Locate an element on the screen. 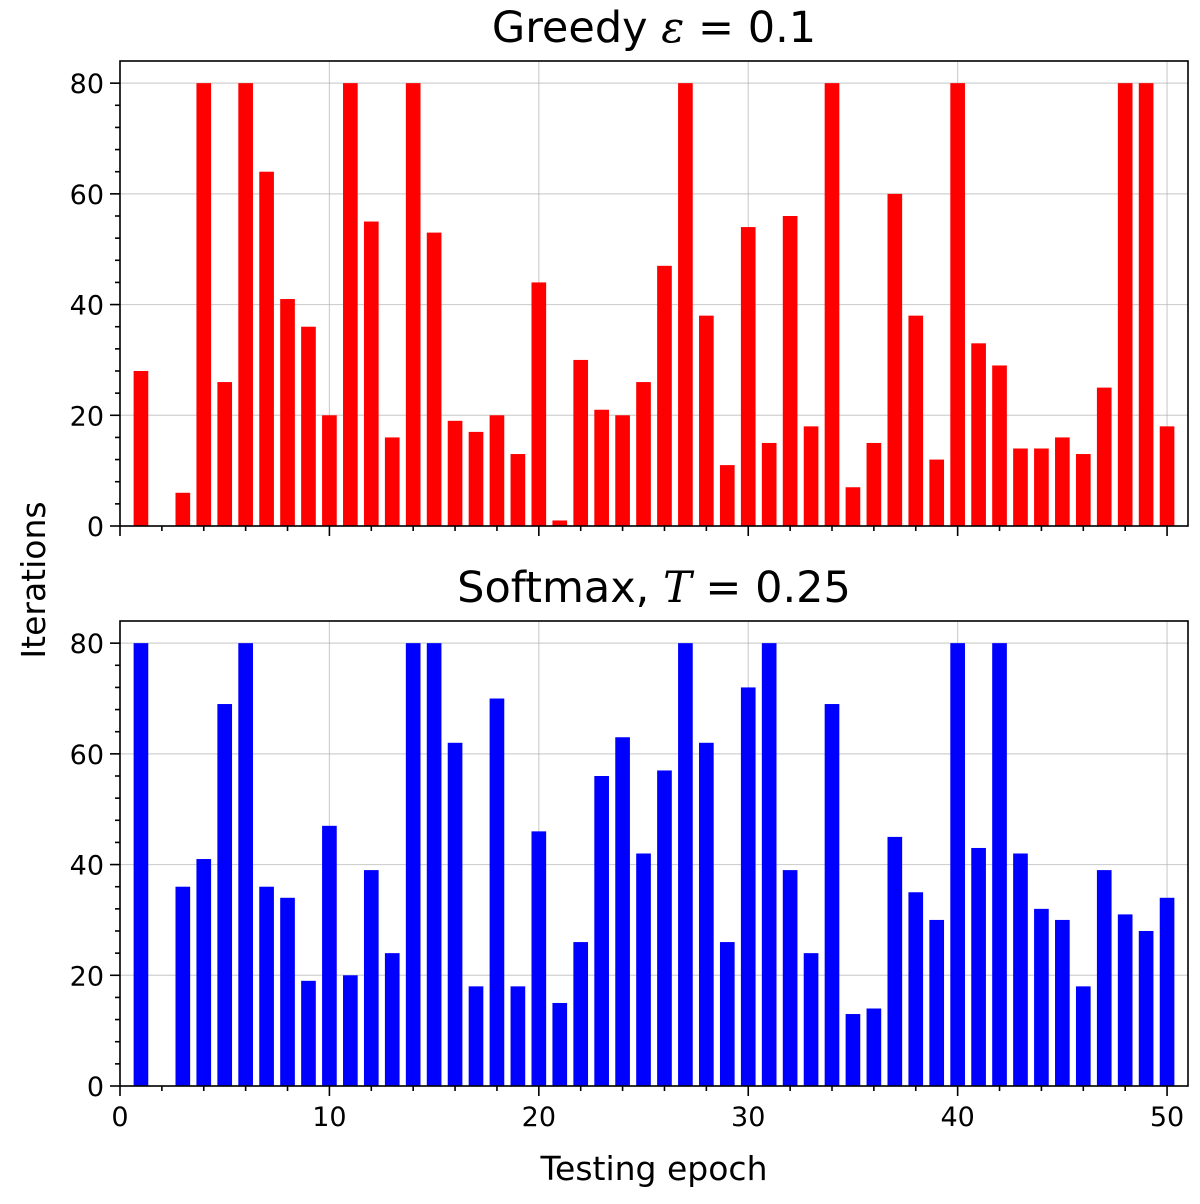  y-tick-label: 20 is located at coordinates (87, 976).